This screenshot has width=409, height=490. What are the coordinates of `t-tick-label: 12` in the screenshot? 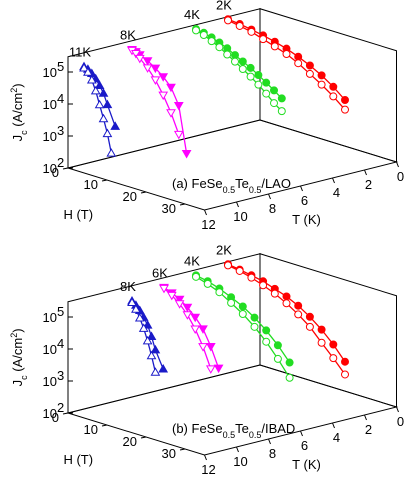 It's located at (208, 469).